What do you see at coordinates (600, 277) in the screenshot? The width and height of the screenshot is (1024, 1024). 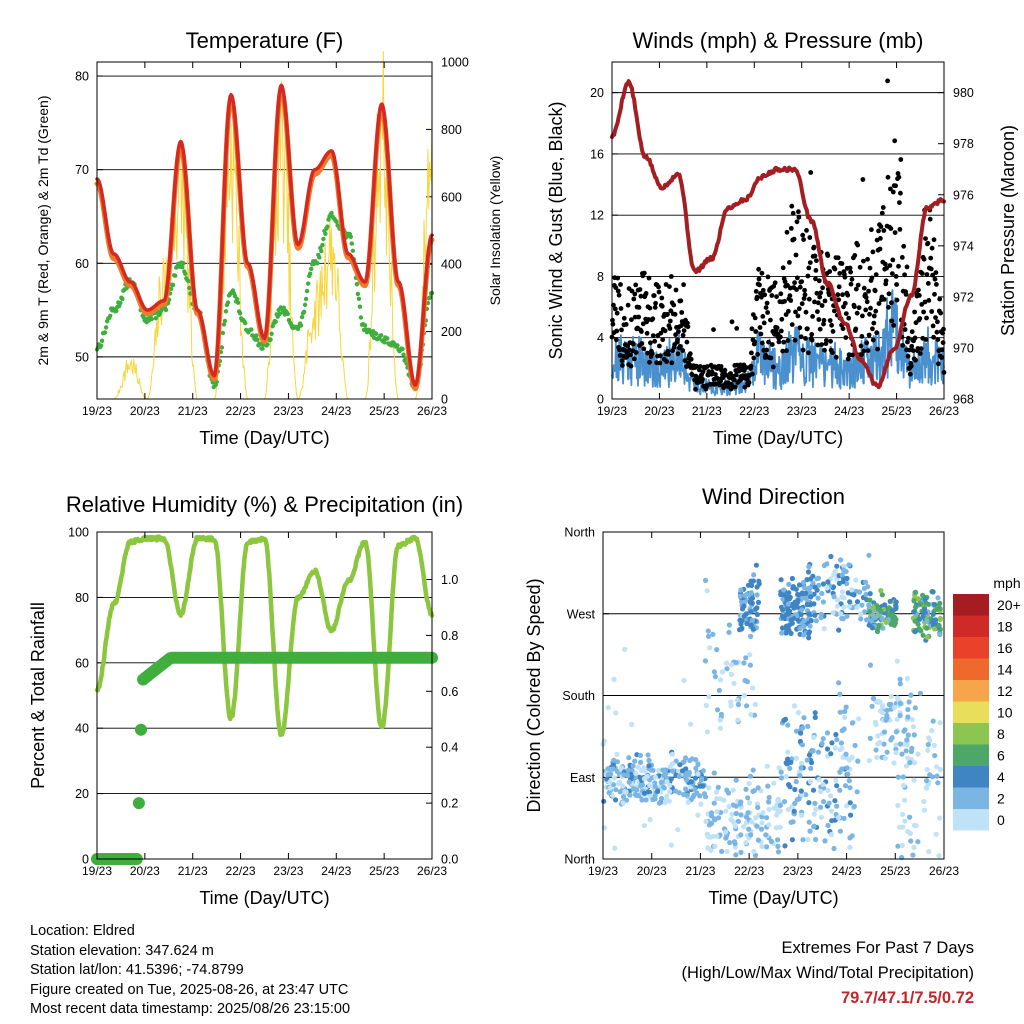 I see `y-tick-label: 8` at bounding box center [600, 277].